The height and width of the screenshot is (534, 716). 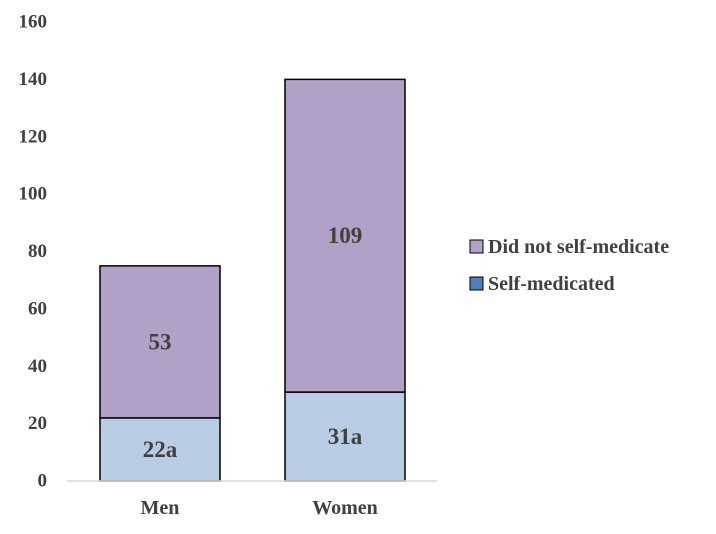 What do you see at coordinates (33, 22) in the screenshot?
I see `y-tick-label-160: 160` at bounding box center [33, 22].